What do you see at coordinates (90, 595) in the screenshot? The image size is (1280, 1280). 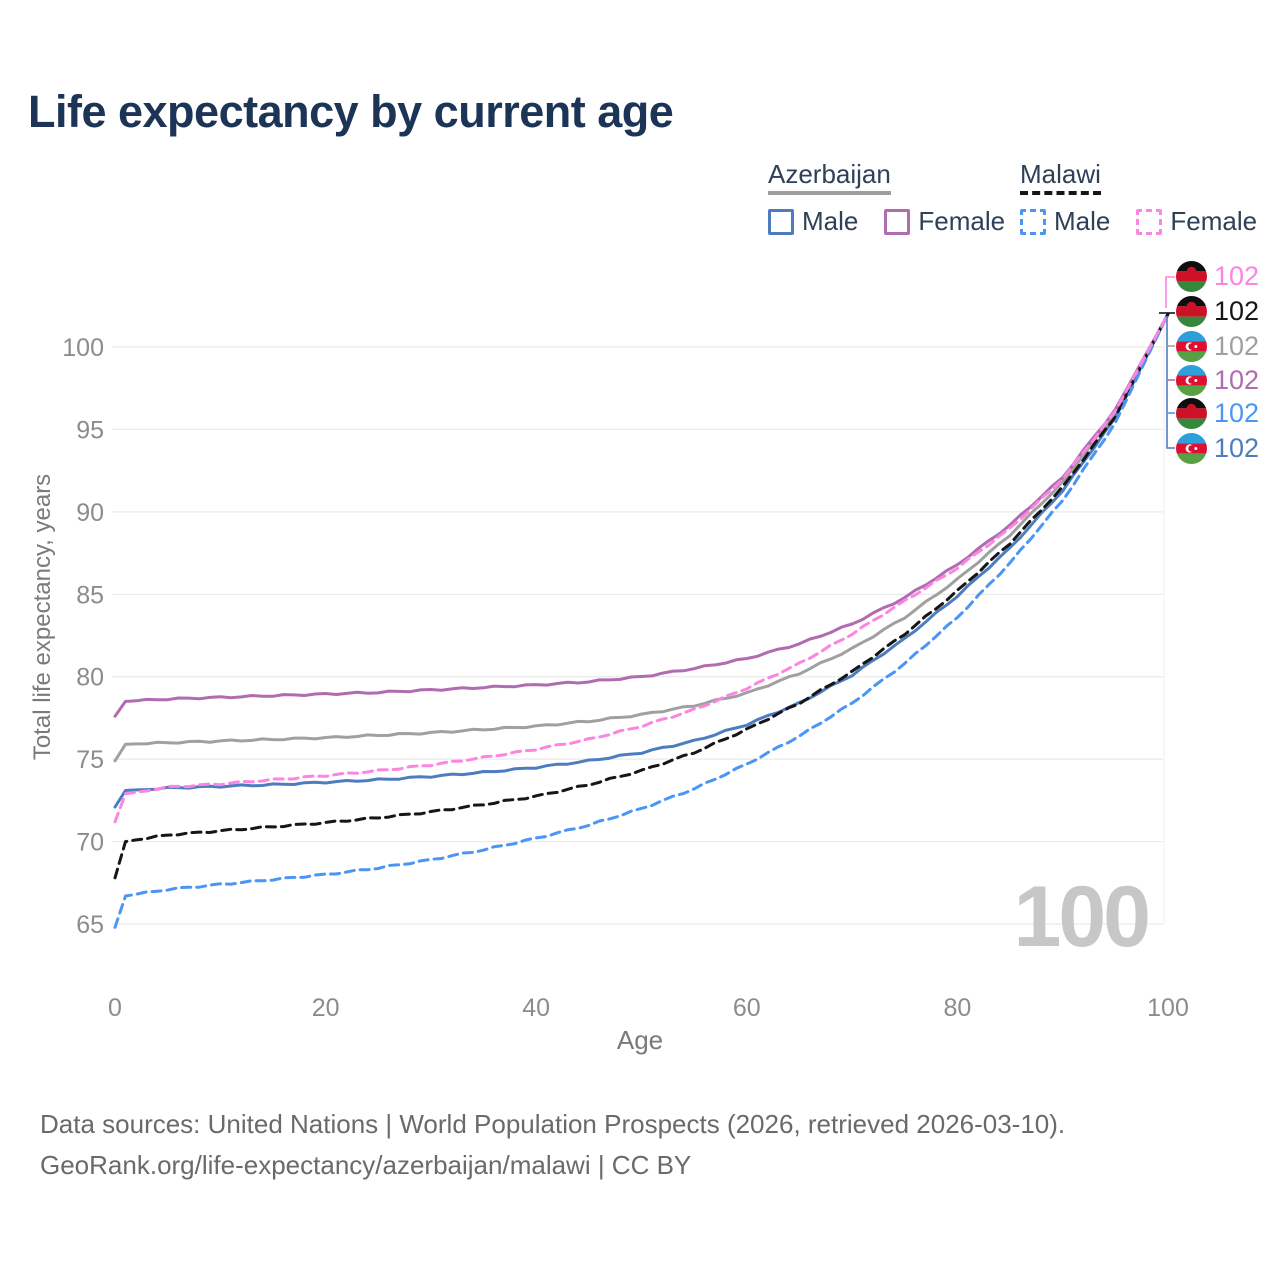 I see `y-tick-label: 85` at bounding box center [90, 595].